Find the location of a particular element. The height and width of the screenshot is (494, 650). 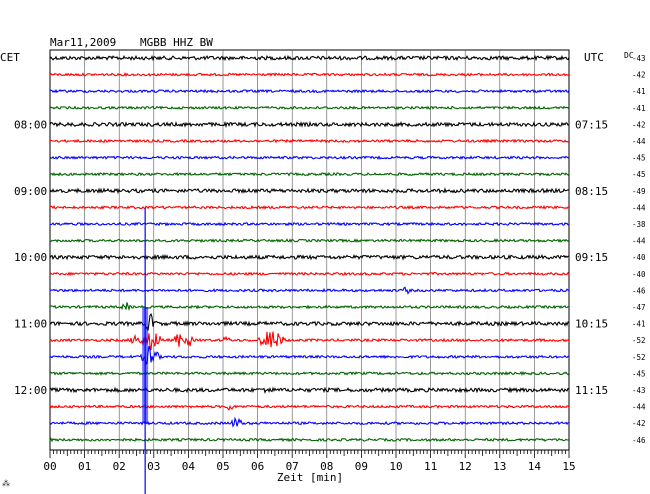

x-tick-label: 00 is located at coordinates (49, 466).